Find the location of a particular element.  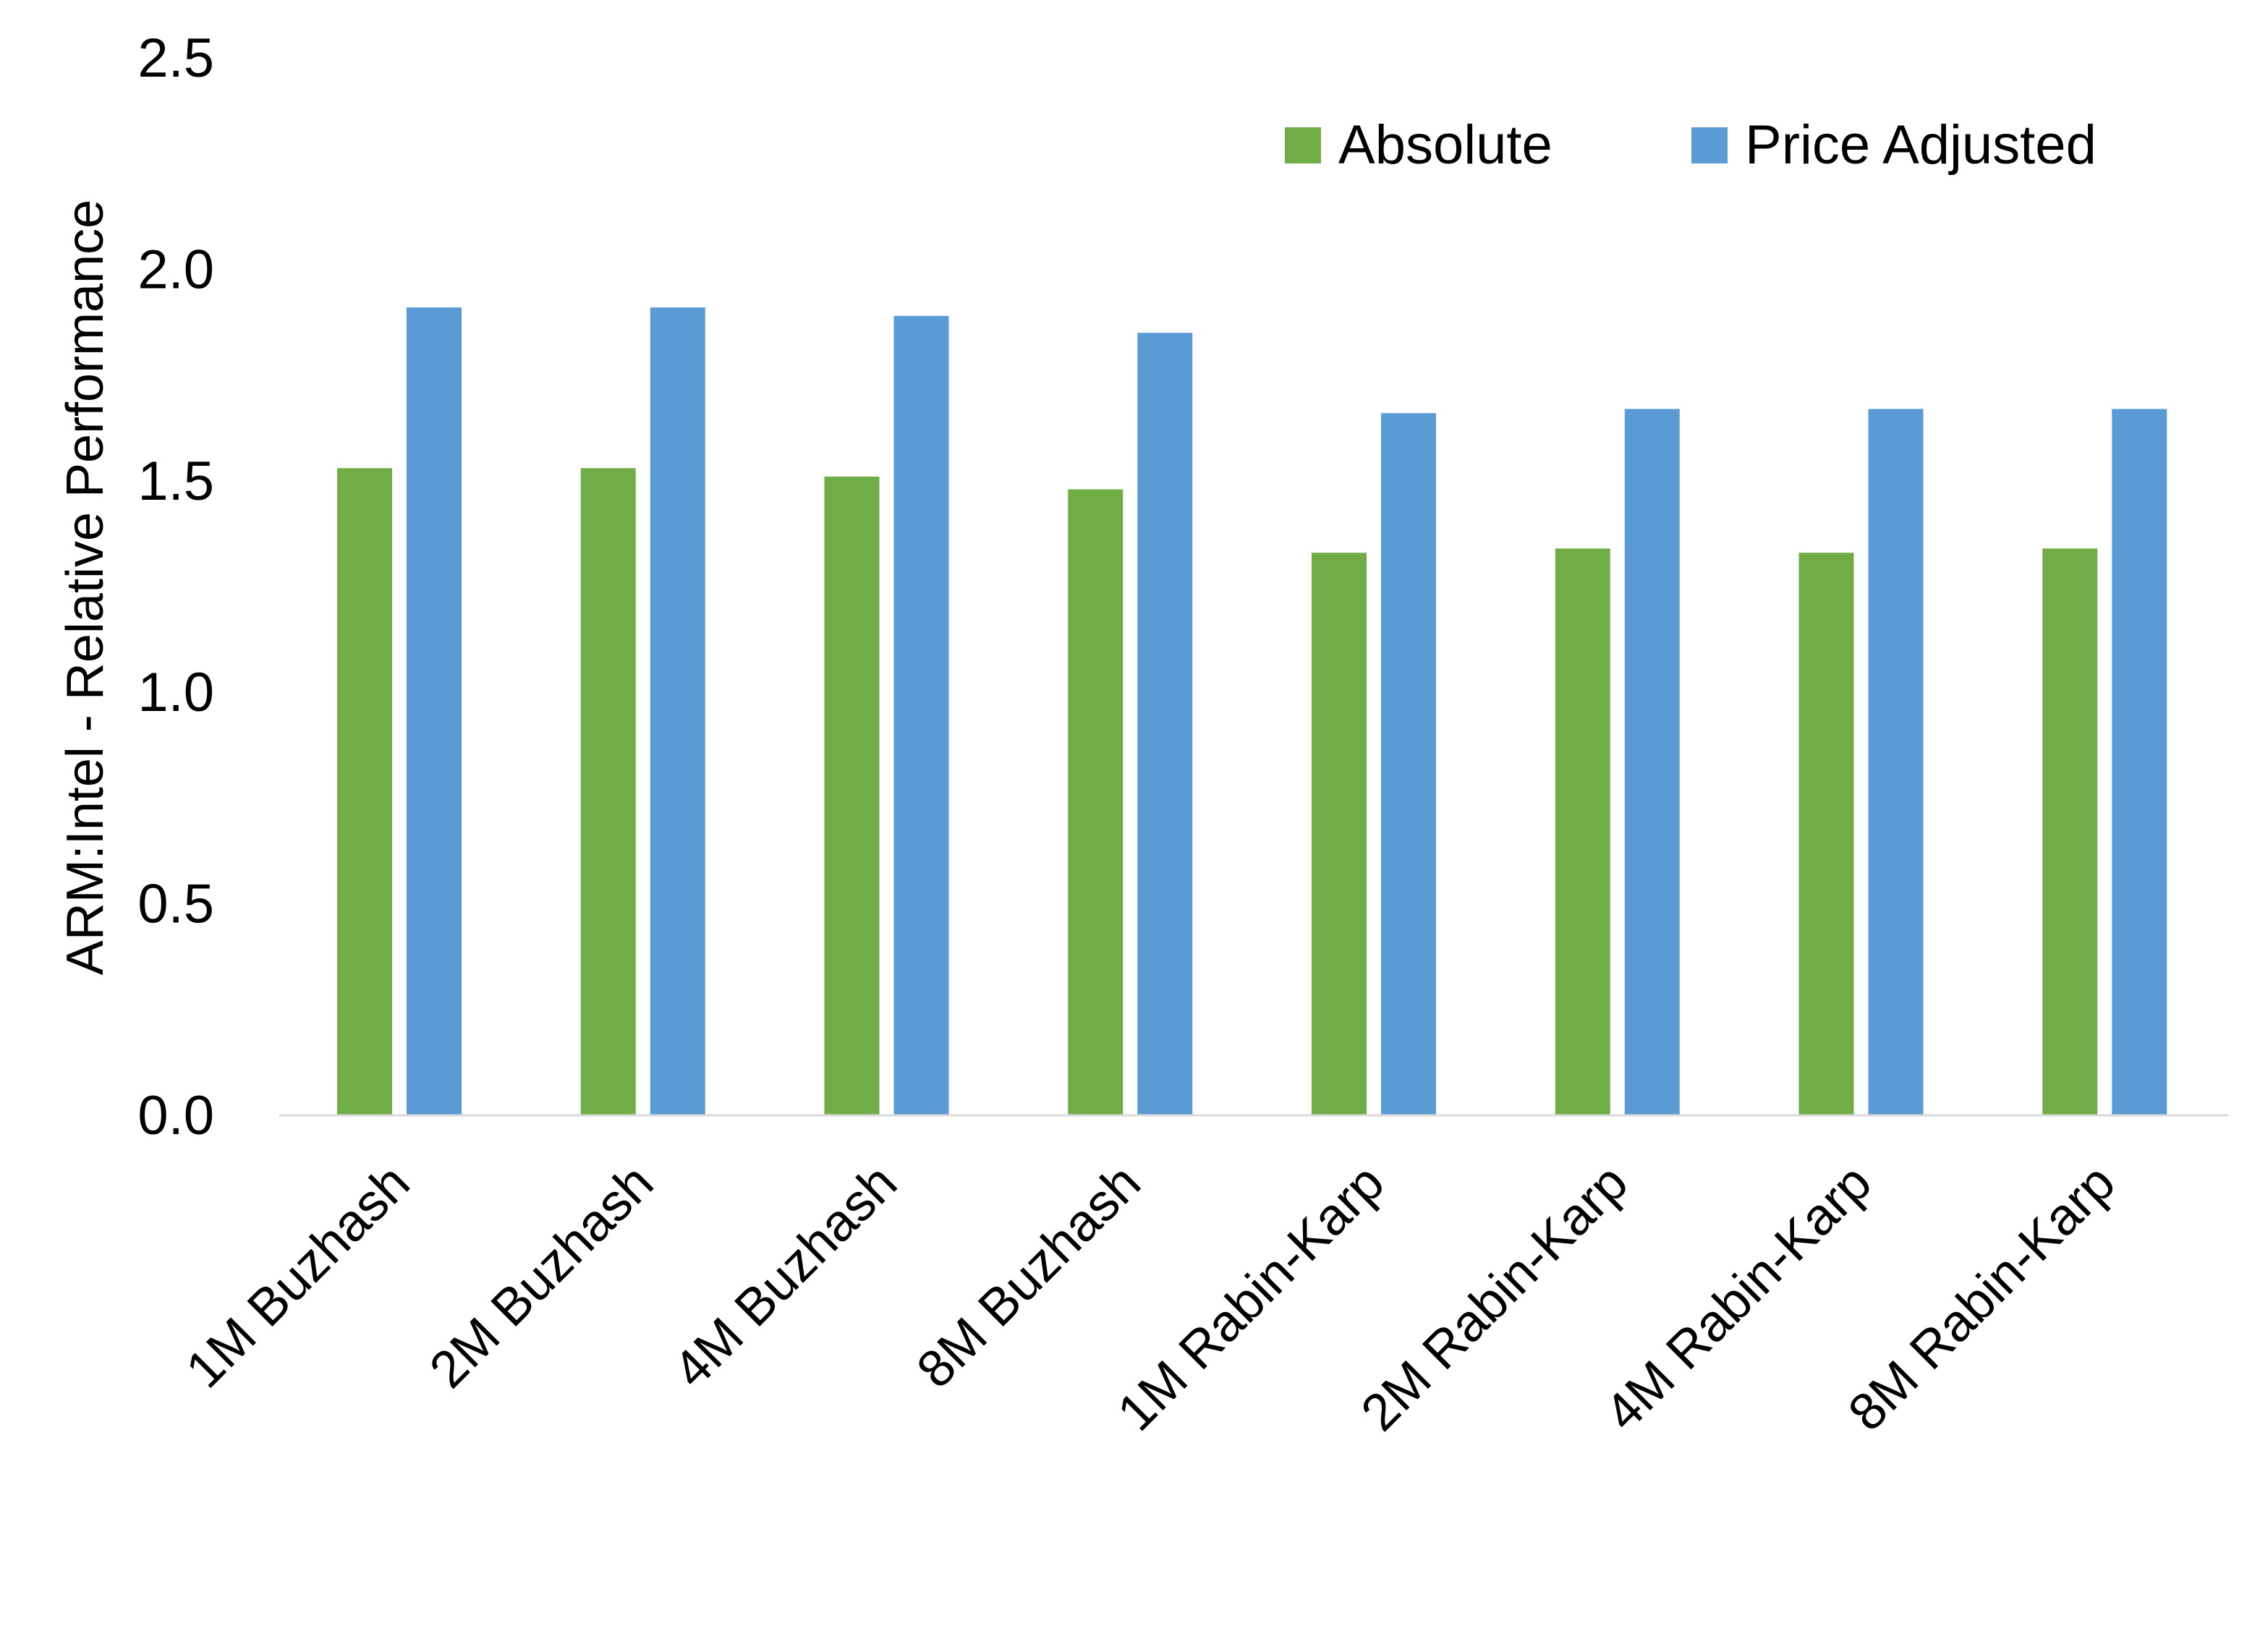

y-tick-label: 1.0 is located at coordinates (175, 692).